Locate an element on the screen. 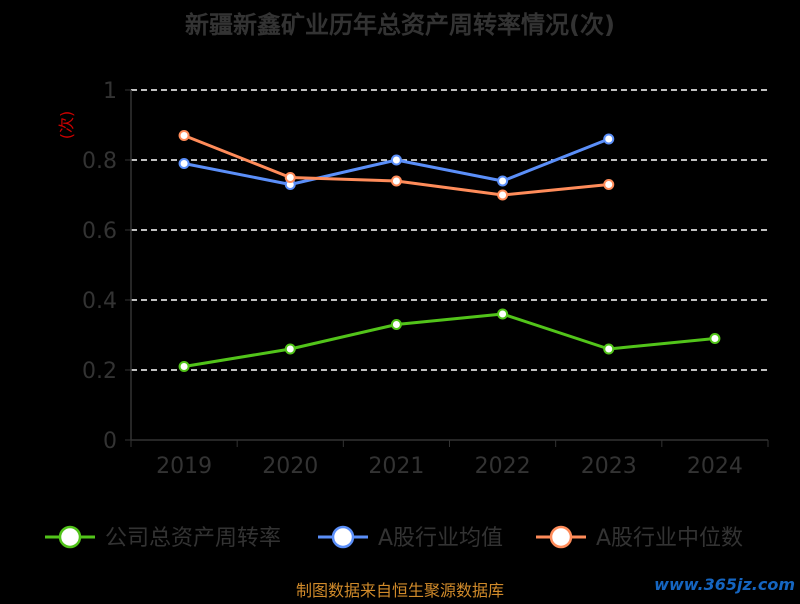 This screenshot has height=604, width=800. x-tick-label: 2021 is located at coordinates (396, 466).